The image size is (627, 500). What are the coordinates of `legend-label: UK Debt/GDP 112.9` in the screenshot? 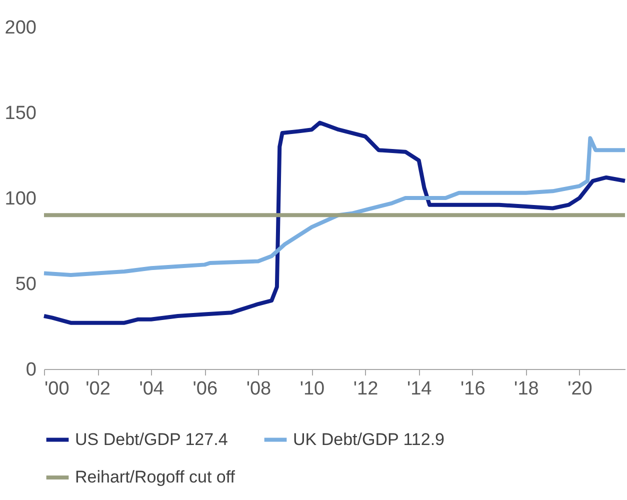 It's located at (369, 439).